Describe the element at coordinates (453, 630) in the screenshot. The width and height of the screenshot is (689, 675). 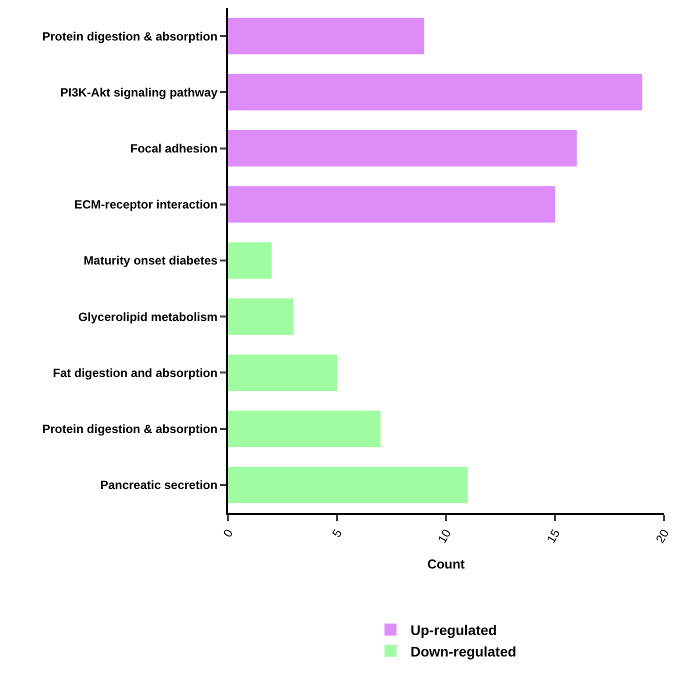
I see `legend-label: Up-regulated` at that location.